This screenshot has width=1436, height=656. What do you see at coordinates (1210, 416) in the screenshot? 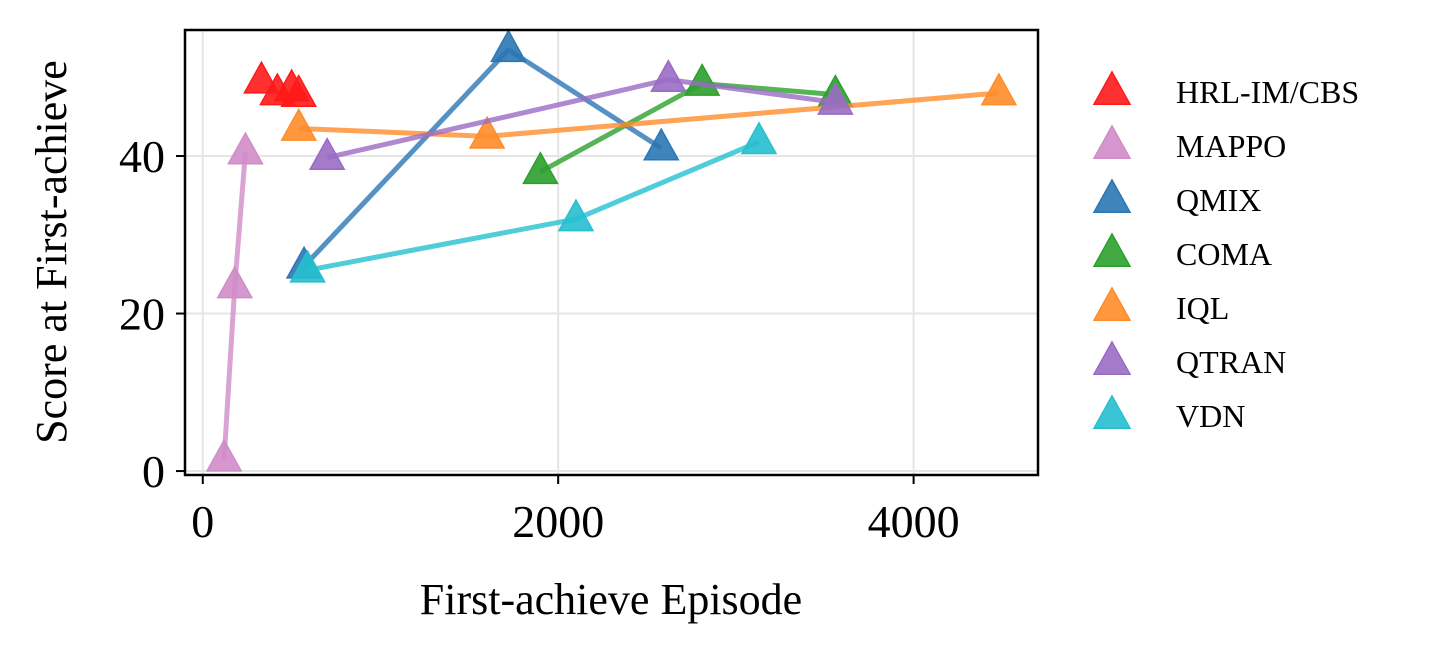
I see `legend-label: VDN` at bounding box center [1210, 416].